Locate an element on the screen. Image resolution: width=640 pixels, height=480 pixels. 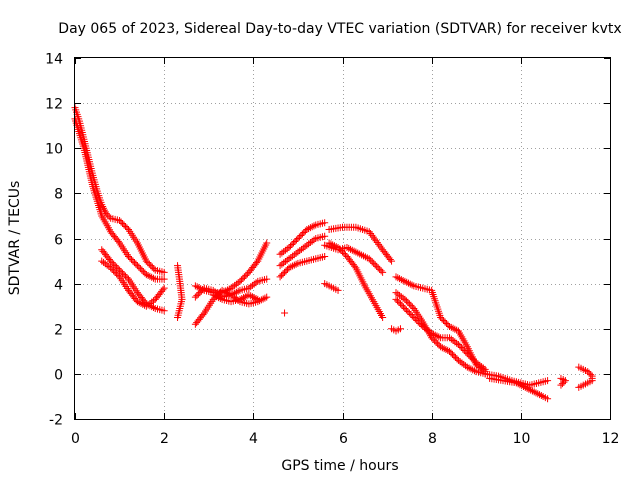
y-tick-label: 10 is located at coordinates (54, 150).